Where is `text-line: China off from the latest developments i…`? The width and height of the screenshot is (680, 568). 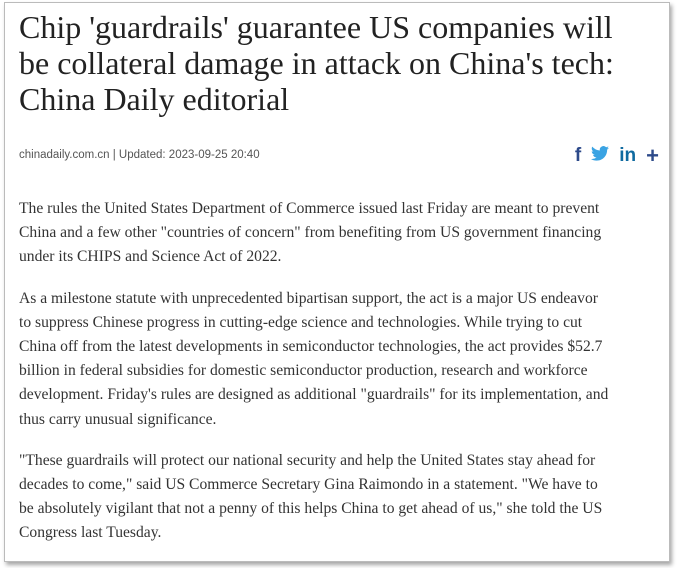
text-line: China off from the latest developments i… is located at coordinates (311, 347).